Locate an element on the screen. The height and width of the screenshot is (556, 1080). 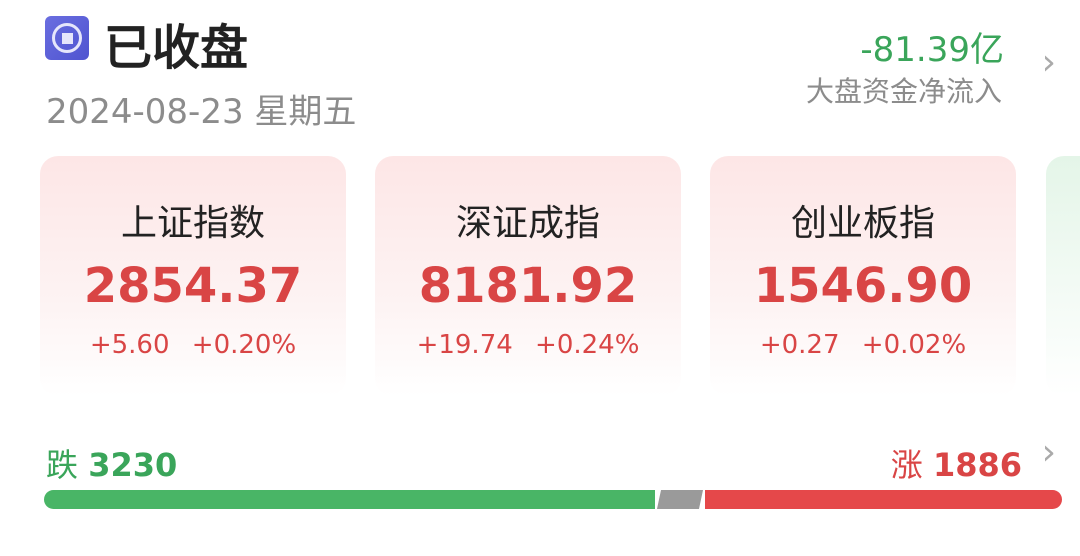
trade-date: 2024-08-23 星期五 is located at coordinates (201, 108).